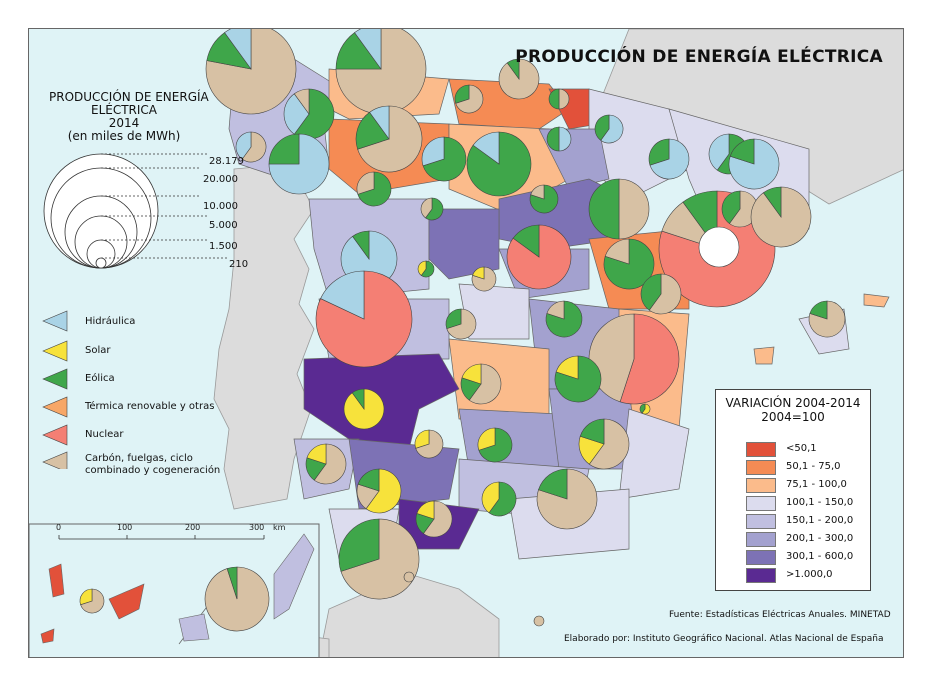 The width and height of the screenshot is (934, 686). Describe the element at coordinates (793, 410) in the screenshot. I see `variation-legend-title: VARIACIÓN 2004-2014 2004=100` at that location.